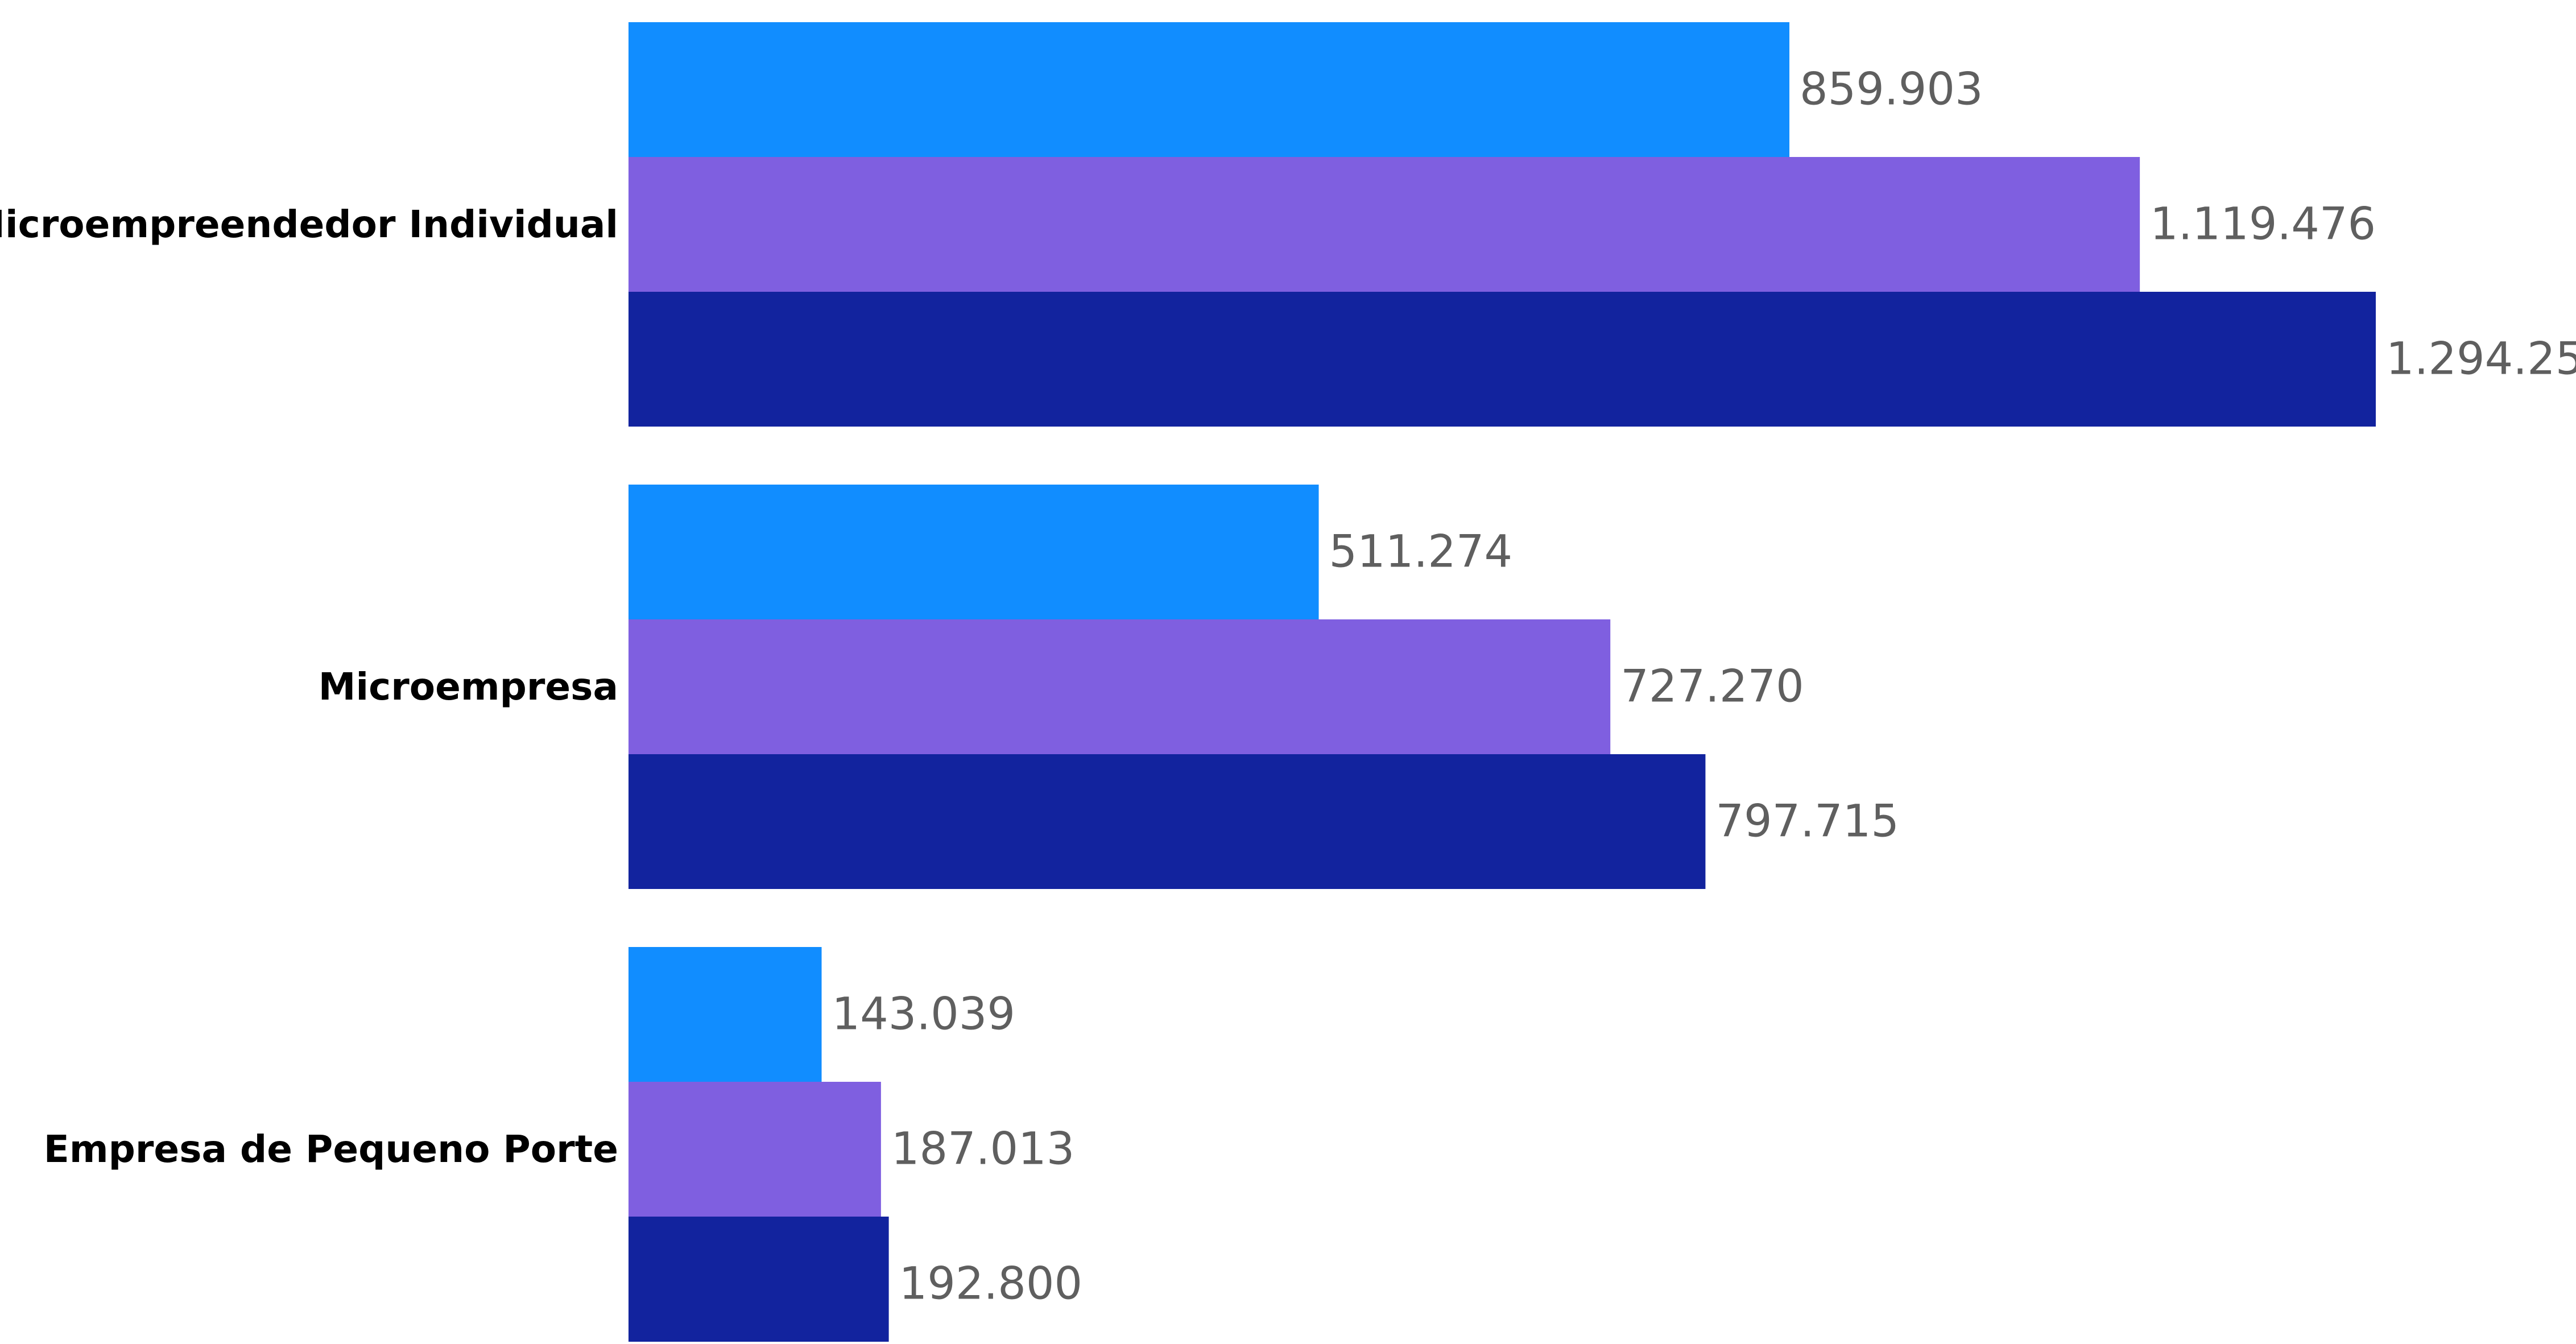 The image size is (2576, 1344). What do you see at coordinates (331, 1149) in the screenshot?
I see `category-label: Empresa de Pequeno Porte` at bounding box center [331, 1149].